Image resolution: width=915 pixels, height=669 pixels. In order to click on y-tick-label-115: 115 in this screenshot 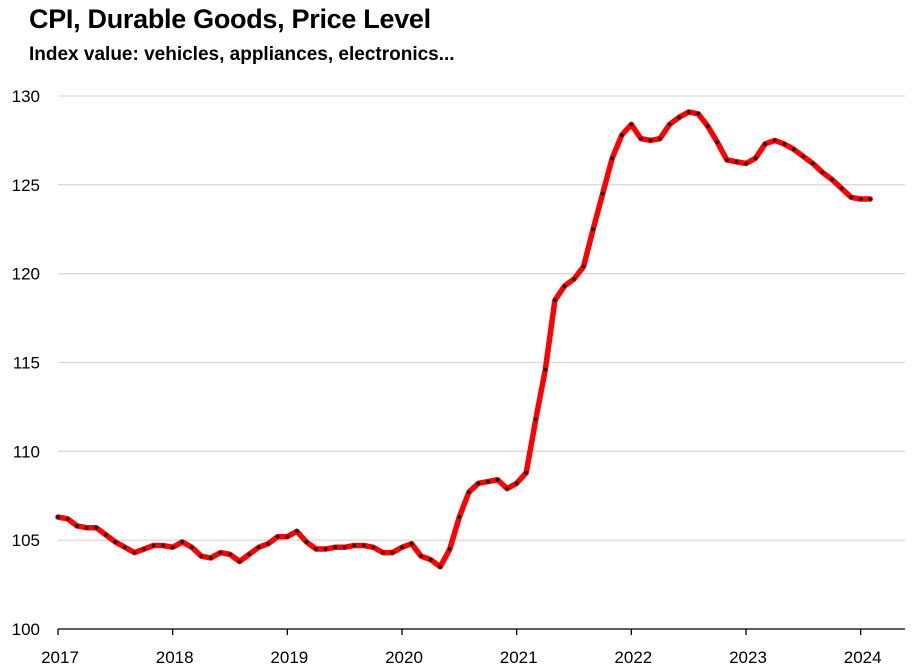, I will do `click(26, 363)`.